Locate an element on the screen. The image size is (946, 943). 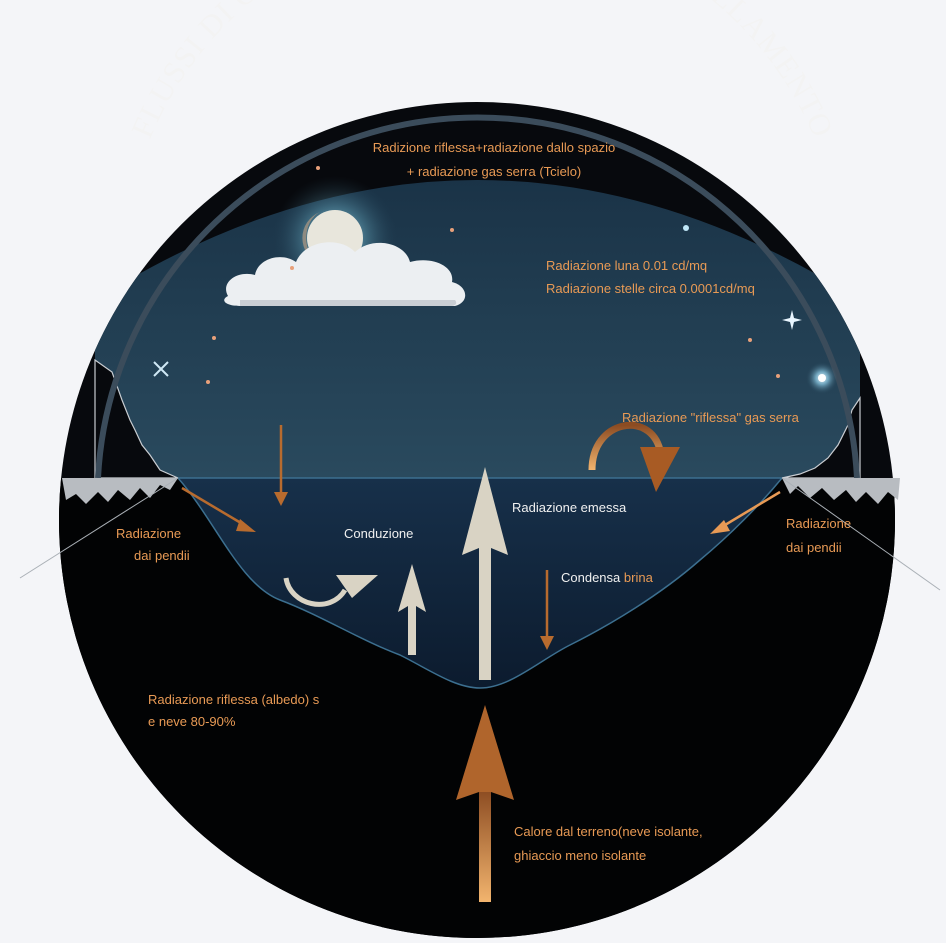
slopes-left-label-2: dai pendii is located at coordinates (162, 555).